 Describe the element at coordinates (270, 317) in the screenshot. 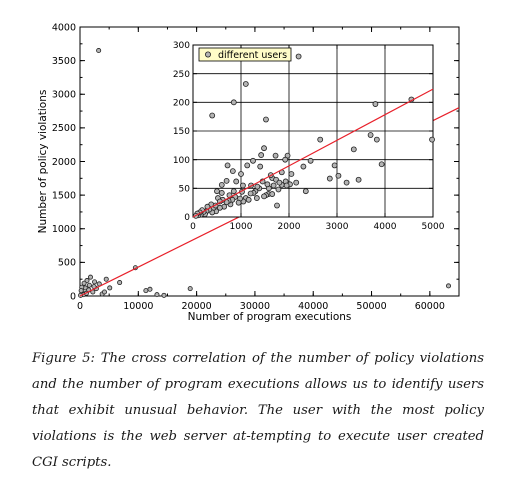

I see `main-x-axis-title: Number of program executions` at that location.